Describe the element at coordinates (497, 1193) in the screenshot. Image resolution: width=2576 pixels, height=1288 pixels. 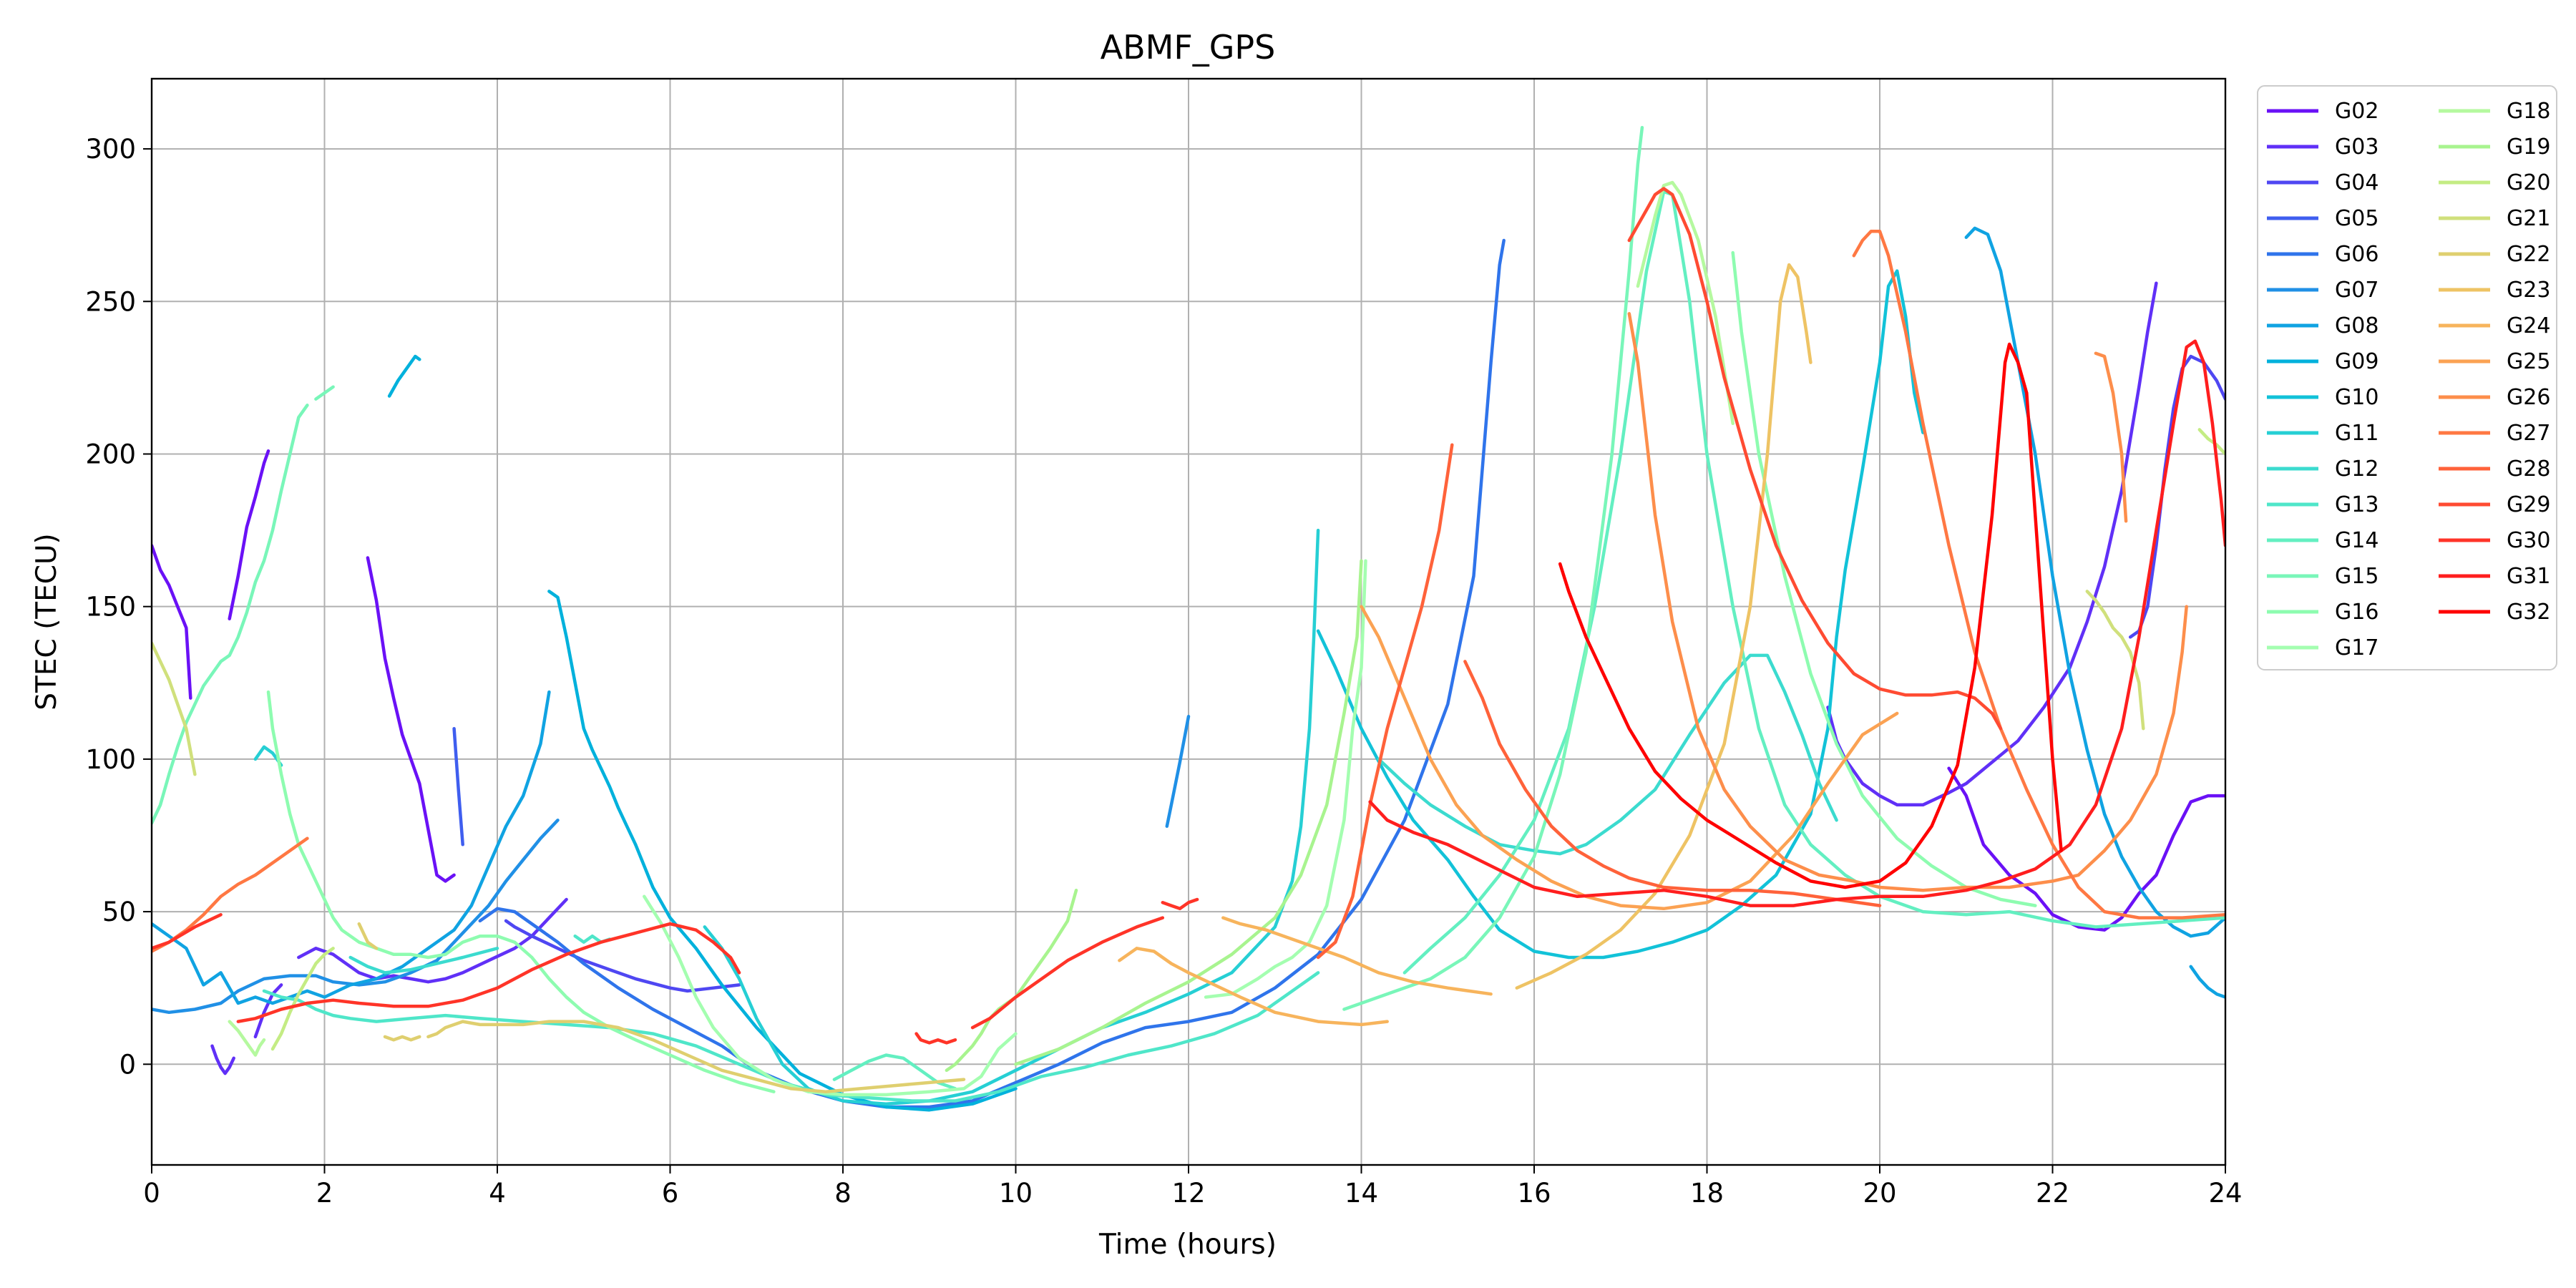
I see `x-tick-label: 4` at that location.